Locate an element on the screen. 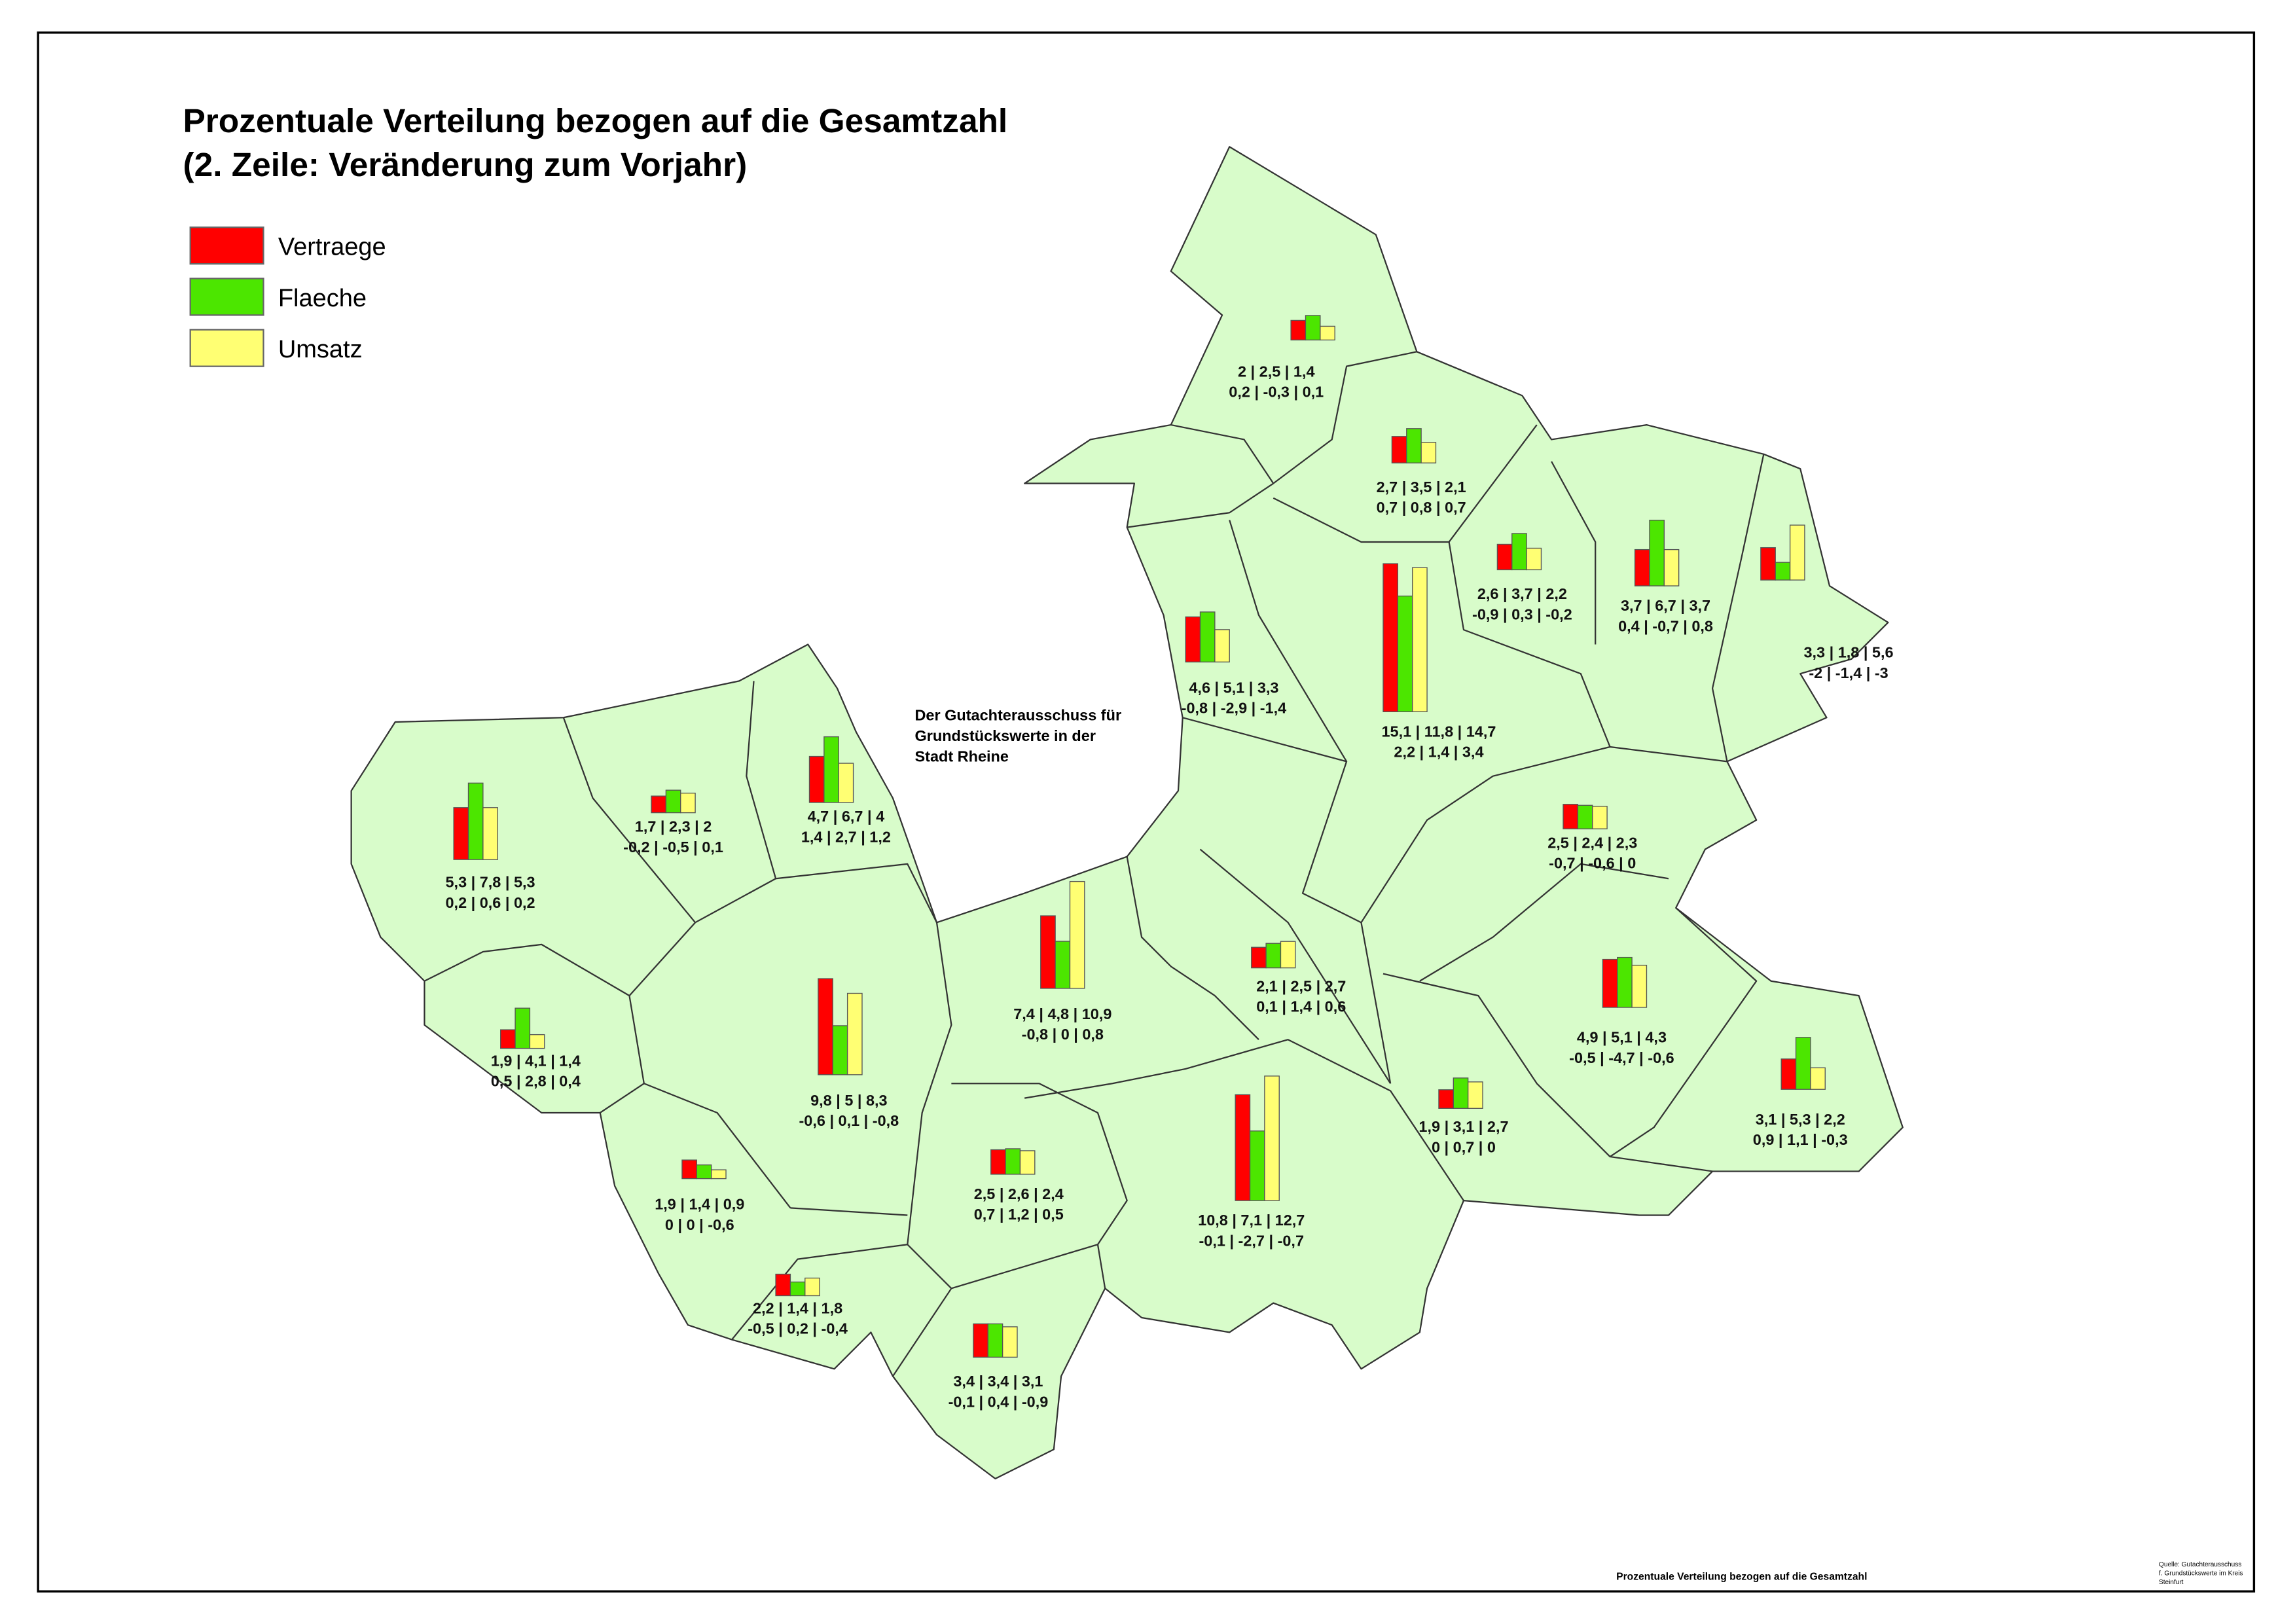 Image resolution: width=2295 pixels, height=1624 pixels. region-value-label: 2,6 | 3,7 | 2,2 is located at coordinates (1522, 593).